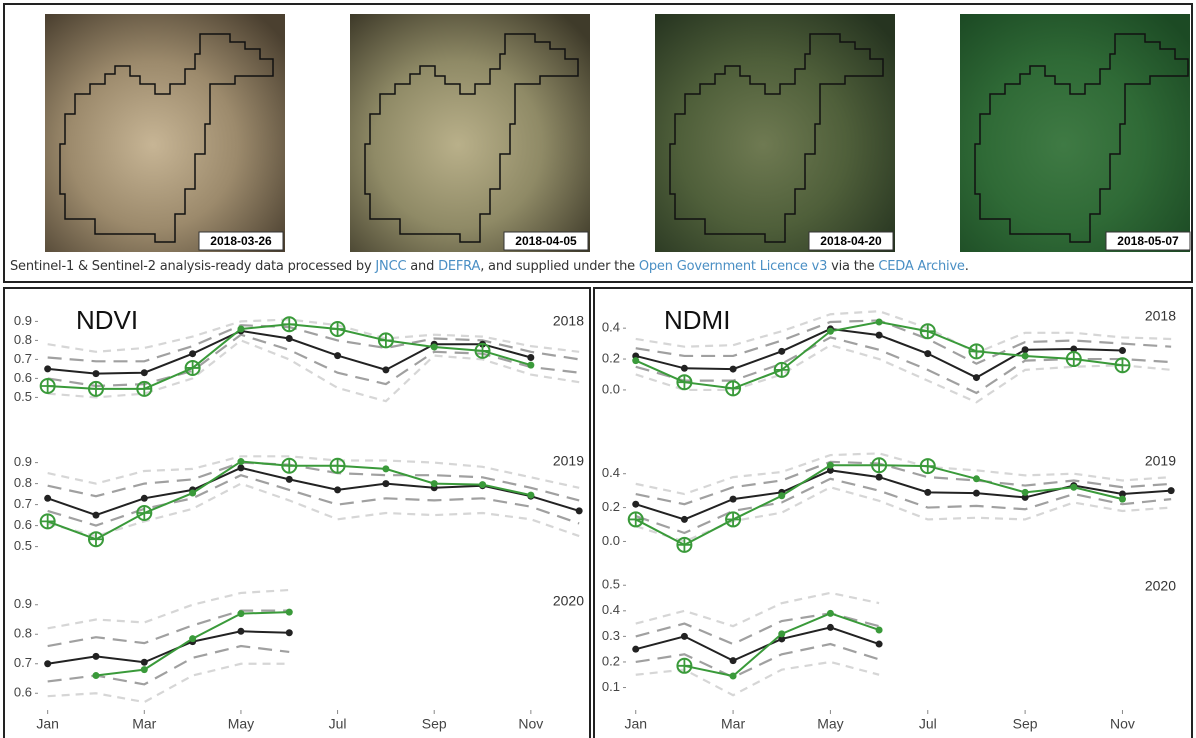  Describe the element at coordinates (635, 724) in the screenshot. I see `x-tick-label: Jan` at that location.